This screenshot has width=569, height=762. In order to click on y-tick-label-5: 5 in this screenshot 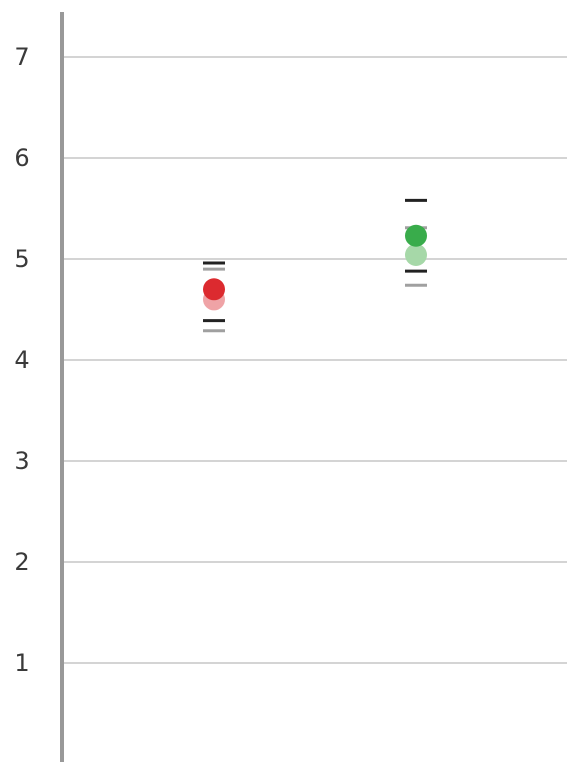, I will do `click(21, 259)`.